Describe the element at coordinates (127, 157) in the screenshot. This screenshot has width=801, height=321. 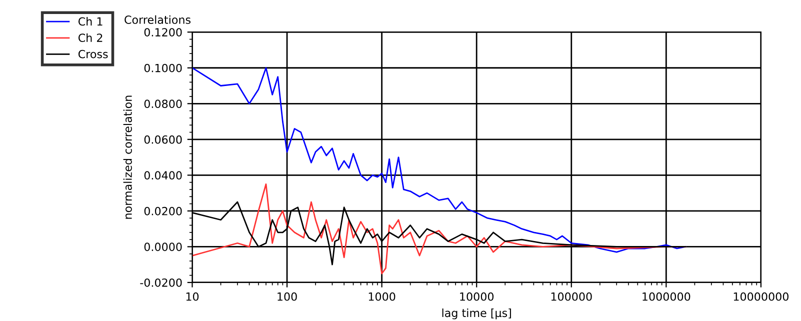
I see `y-axis-title: normalized correlation` at that location.